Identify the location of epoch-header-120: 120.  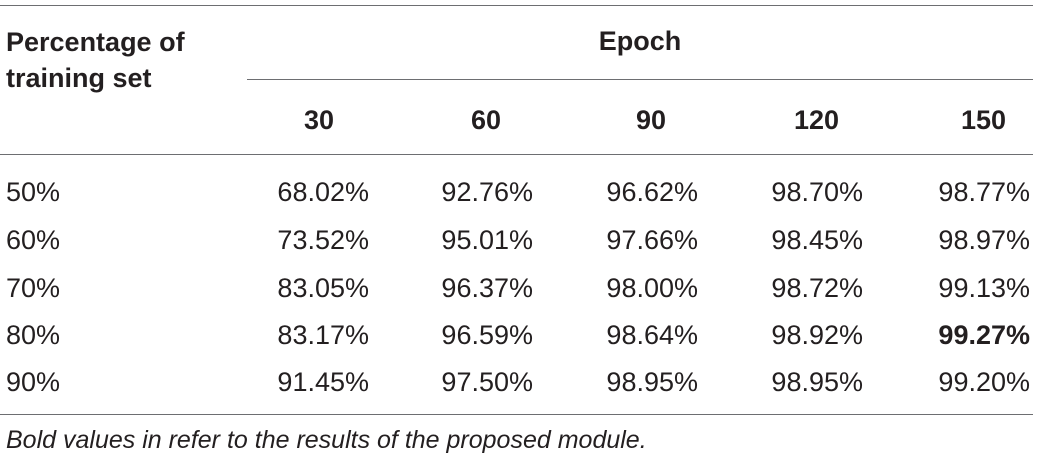
(816, 120).